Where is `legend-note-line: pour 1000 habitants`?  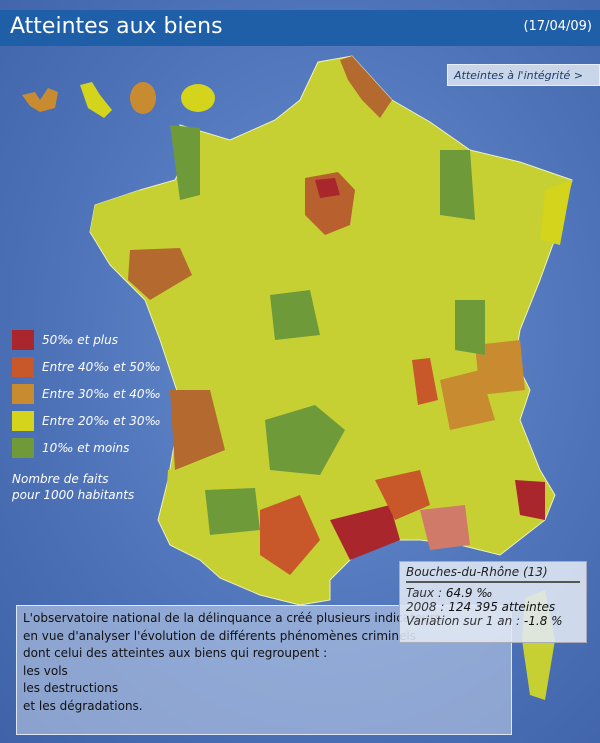 legend-note-line: pour 1000 habitants is located at coordinates (73, 495).